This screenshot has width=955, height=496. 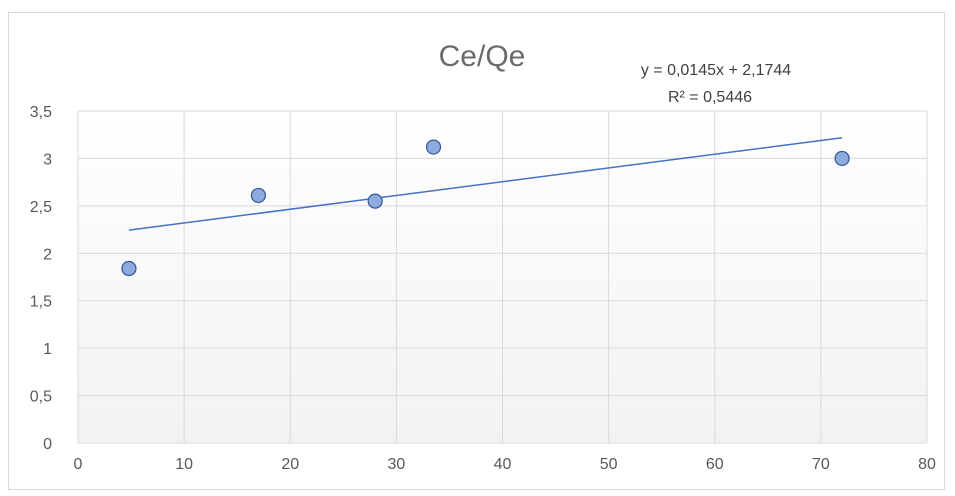 What do you see at coordinates (821, 464) in the screenshot?
I see `x-tick-label: 70` at bounding box center [821, 464].